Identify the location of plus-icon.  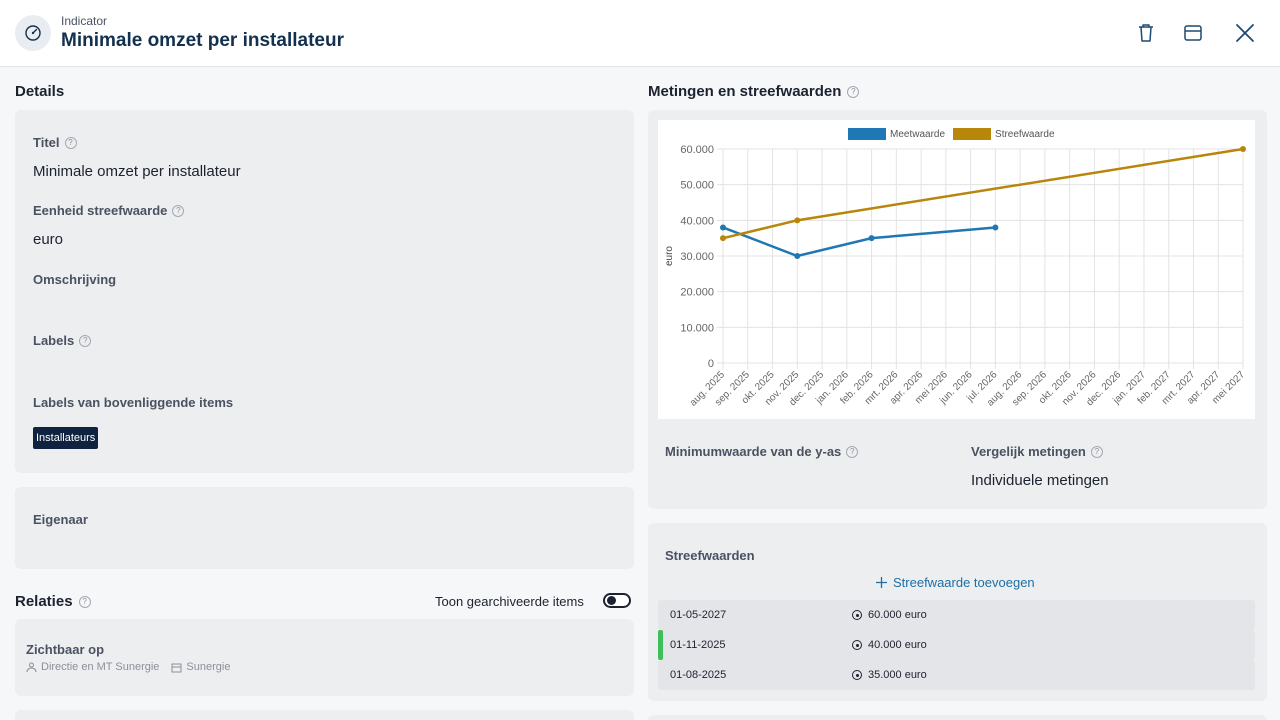
(881, 582).